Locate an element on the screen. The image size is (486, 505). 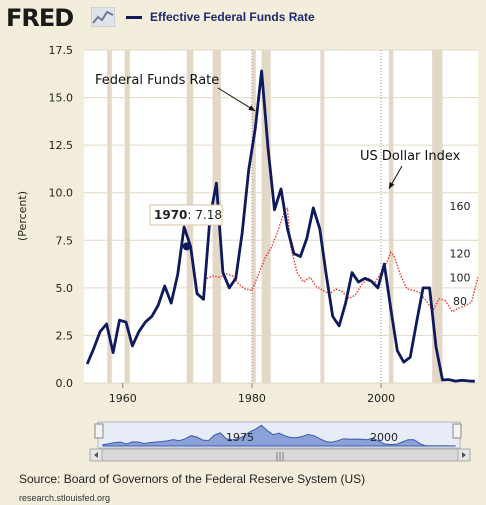
annotation-arrow-line is located at coordinates (236, 99).